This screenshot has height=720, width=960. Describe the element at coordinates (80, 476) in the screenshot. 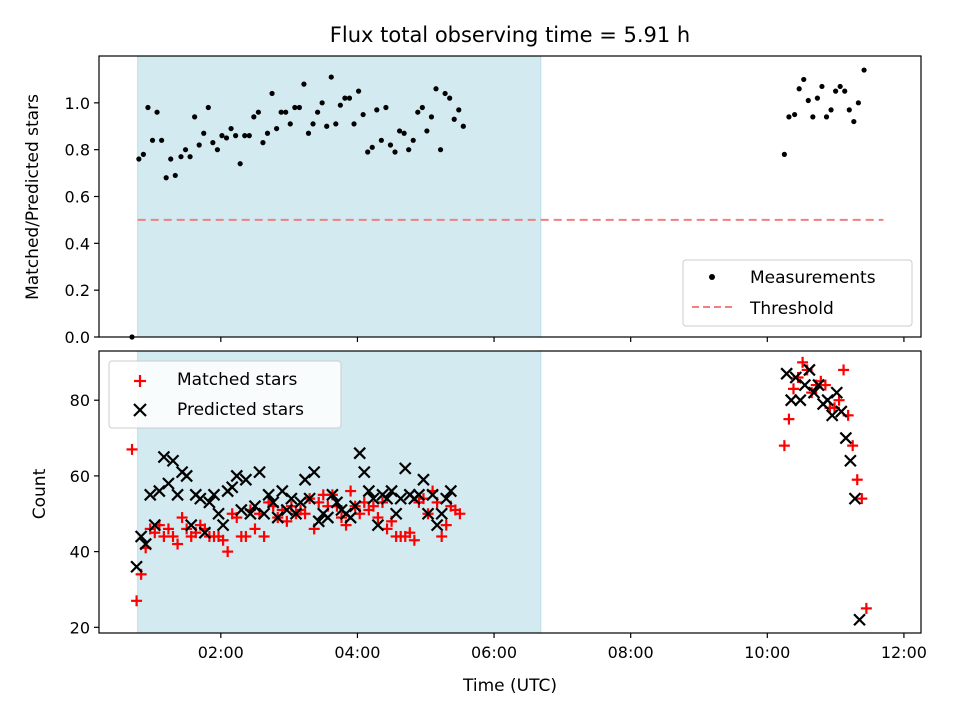

I see `bottom-y-tick-label: 60` at that location.